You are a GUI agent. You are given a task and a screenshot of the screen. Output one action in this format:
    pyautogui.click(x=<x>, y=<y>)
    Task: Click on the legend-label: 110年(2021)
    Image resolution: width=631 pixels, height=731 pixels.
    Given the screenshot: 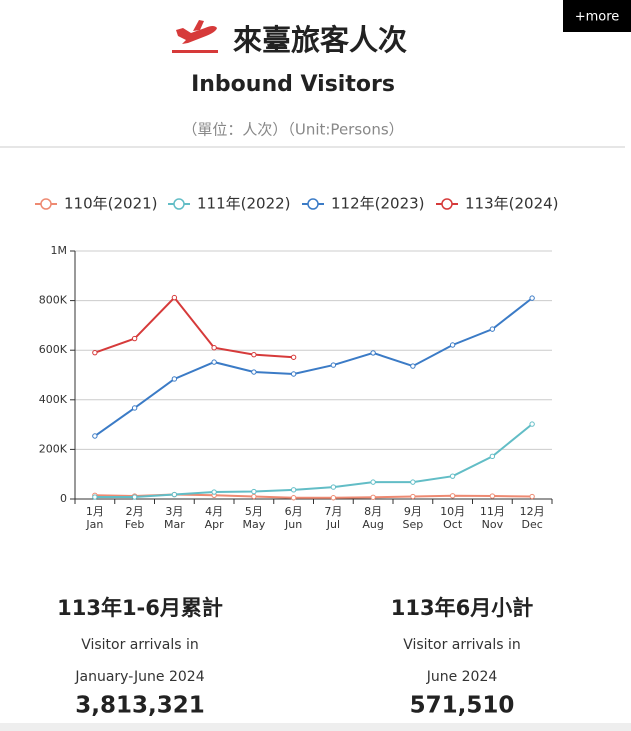 What is the action you would take?
    pyautogui.click(x=111, y=204)
    